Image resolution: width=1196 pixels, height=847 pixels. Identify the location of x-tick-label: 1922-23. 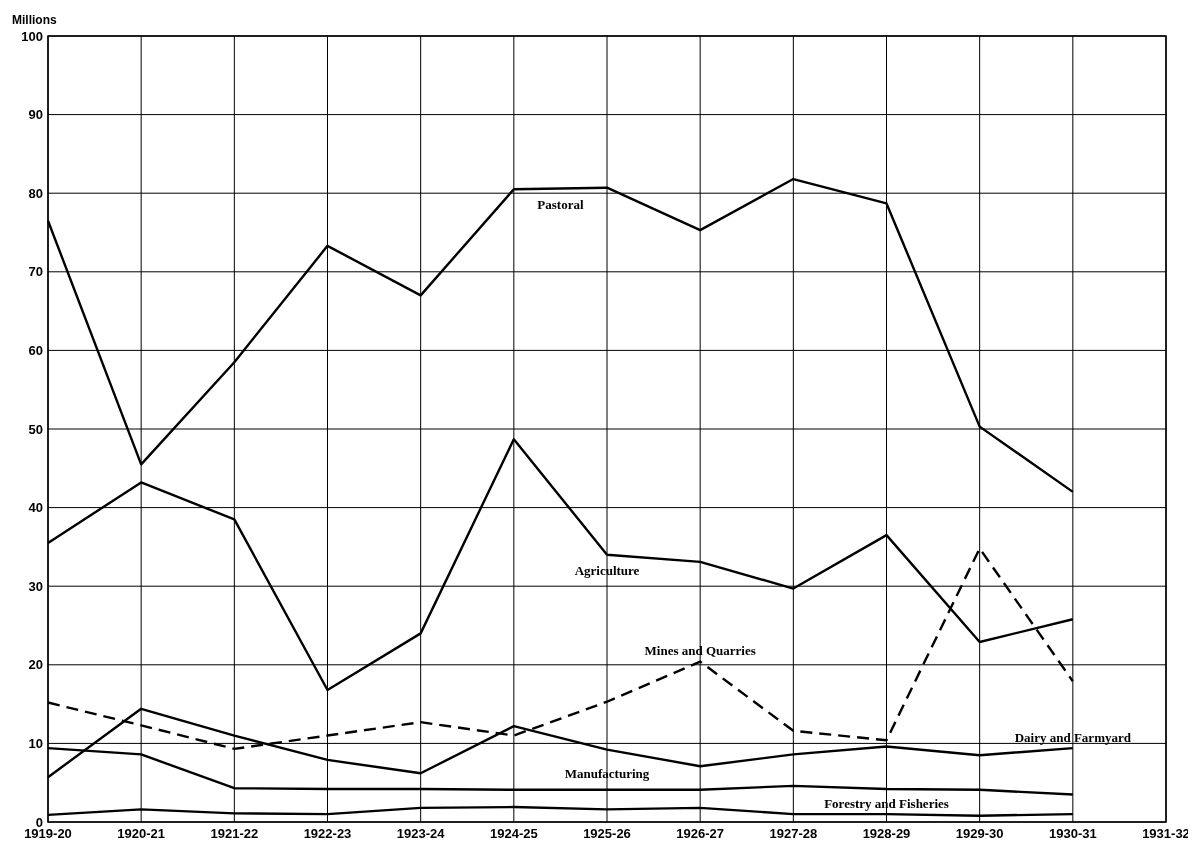
(327, 833).